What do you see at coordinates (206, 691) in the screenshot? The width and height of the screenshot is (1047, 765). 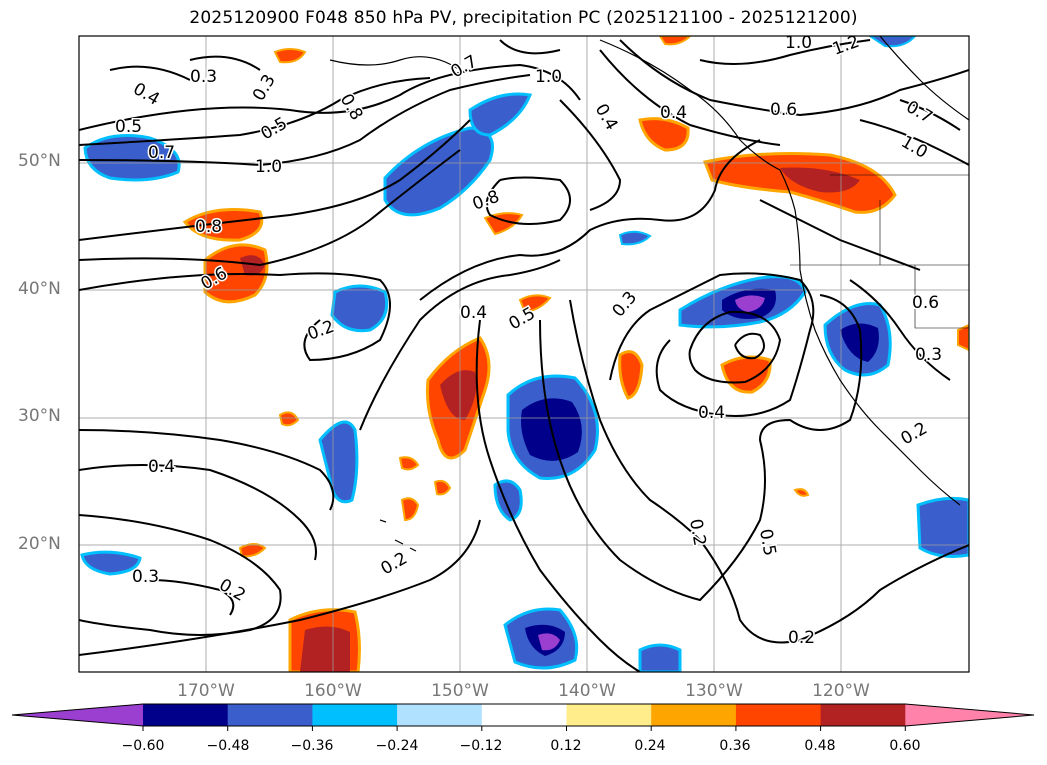 I see `lon-label-170w: 170°W` at bounding box center [206, 691].